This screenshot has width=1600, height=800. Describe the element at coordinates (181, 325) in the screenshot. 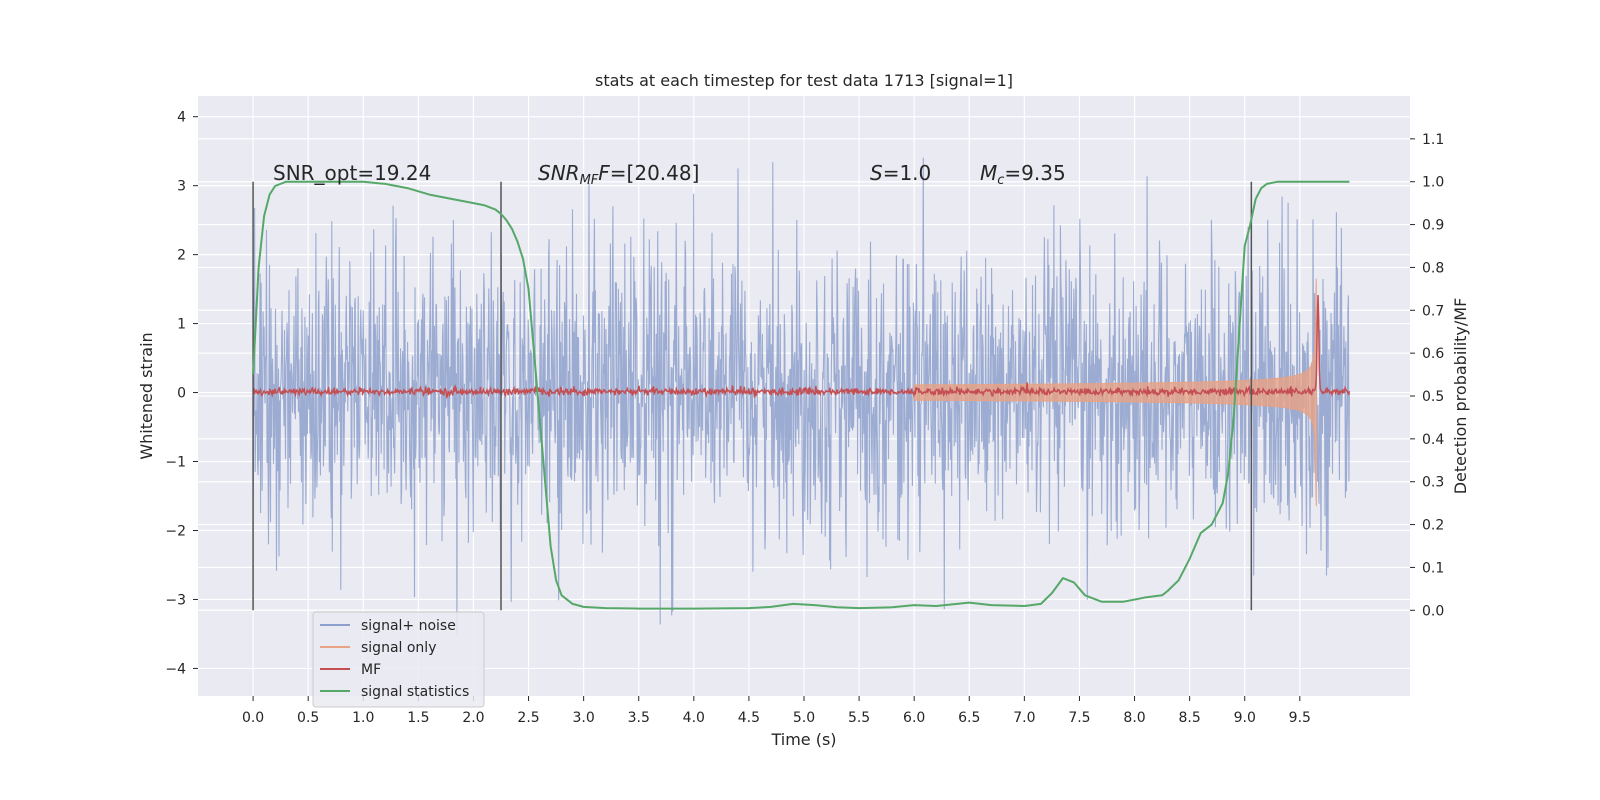

I see `y-left-tick-label: 1` at that location.